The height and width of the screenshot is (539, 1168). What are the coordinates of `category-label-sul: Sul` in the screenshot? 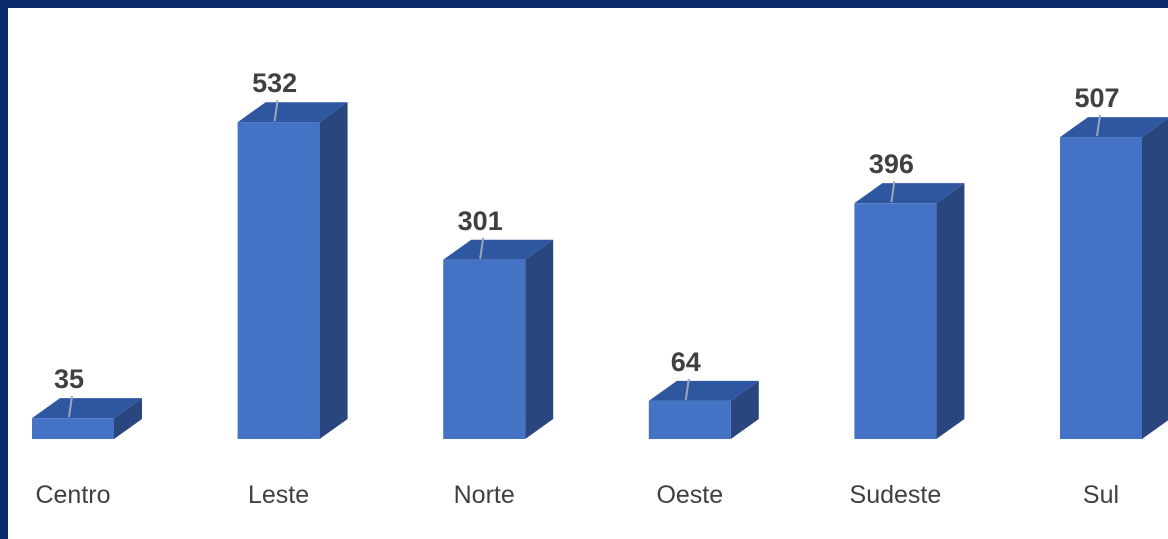 It's located at (1101, 495).